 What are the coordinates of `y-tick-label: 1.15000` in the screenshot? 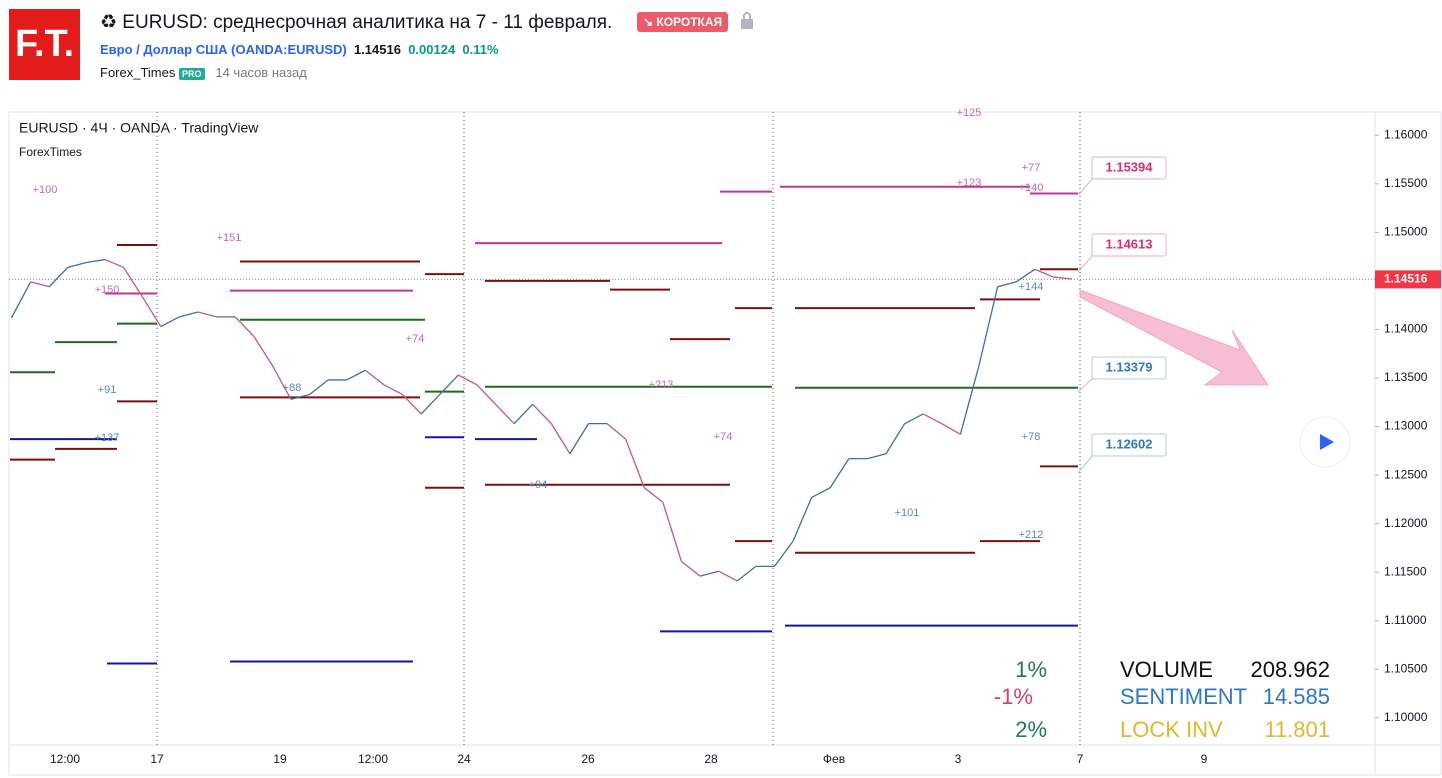 It's located at (1406, 232).